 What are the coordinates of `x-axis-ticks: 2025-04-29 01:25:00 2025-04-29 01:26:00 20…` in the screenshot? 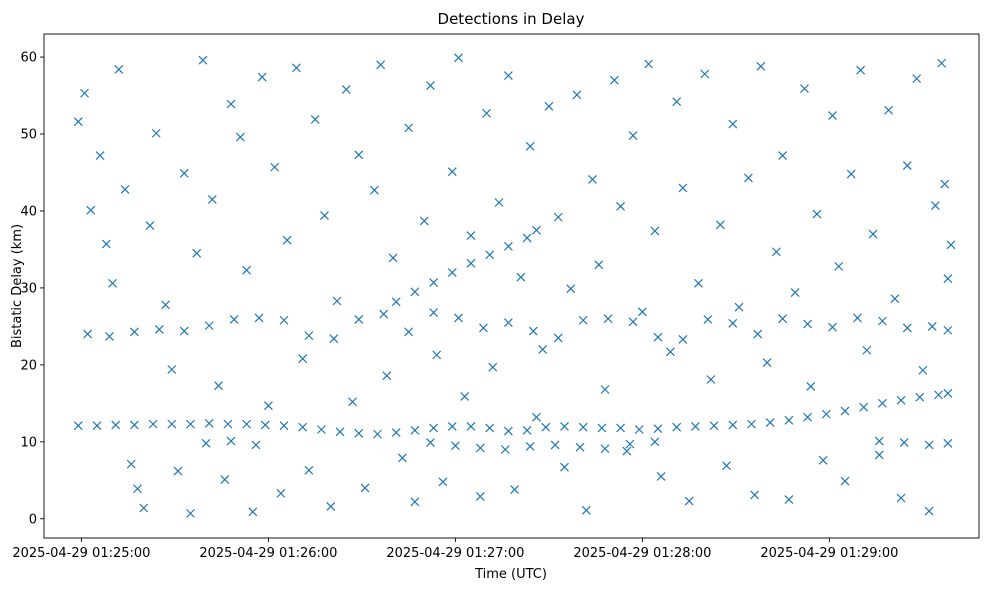 It's located at (455, 549).